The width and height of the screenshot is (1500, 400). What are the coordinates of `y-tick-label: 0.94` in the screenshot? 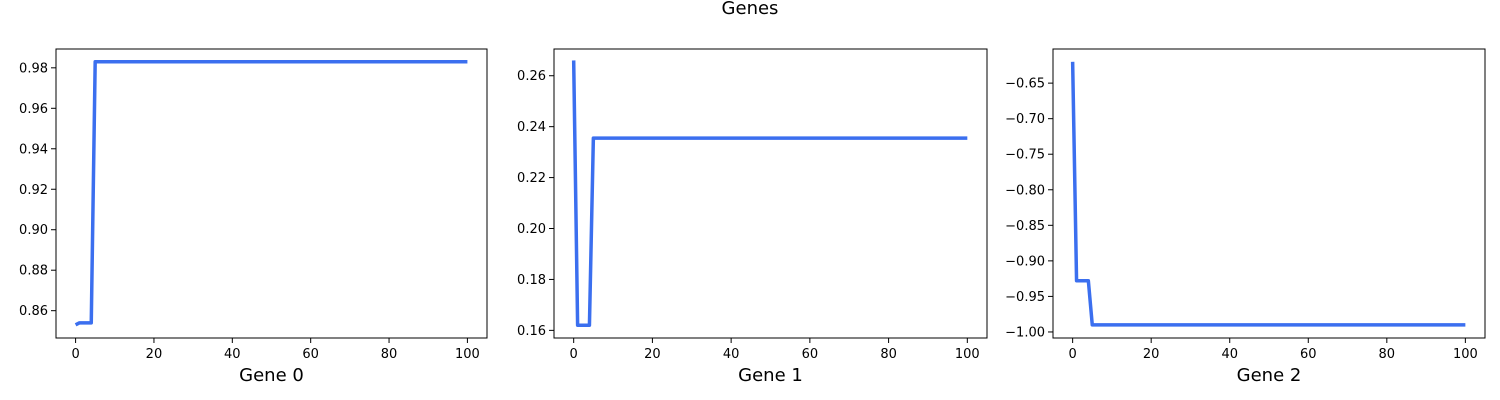 It's located at (33, 149).